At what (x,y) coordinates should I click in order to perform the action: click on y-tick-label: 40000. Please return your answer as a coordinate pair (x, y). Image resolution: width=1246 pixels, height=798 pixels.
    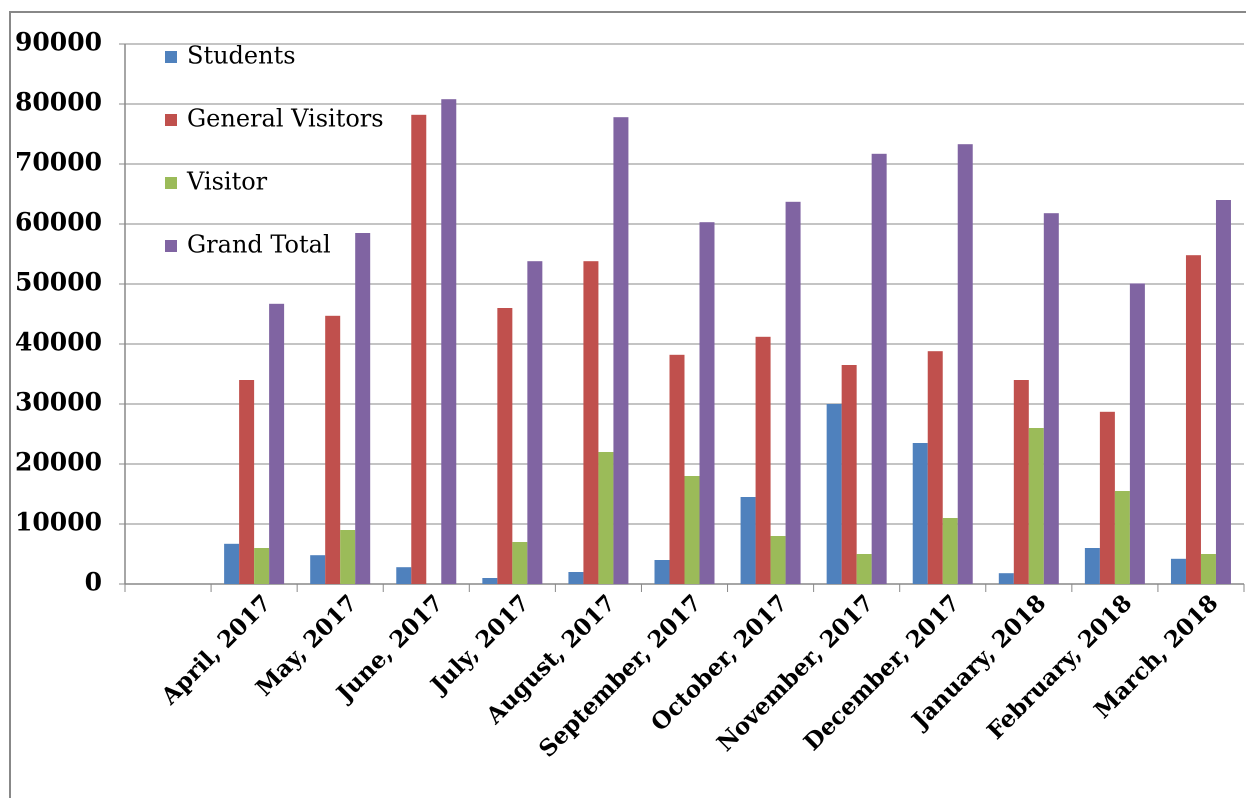
    Looking at the image, I should click on (58, 342).